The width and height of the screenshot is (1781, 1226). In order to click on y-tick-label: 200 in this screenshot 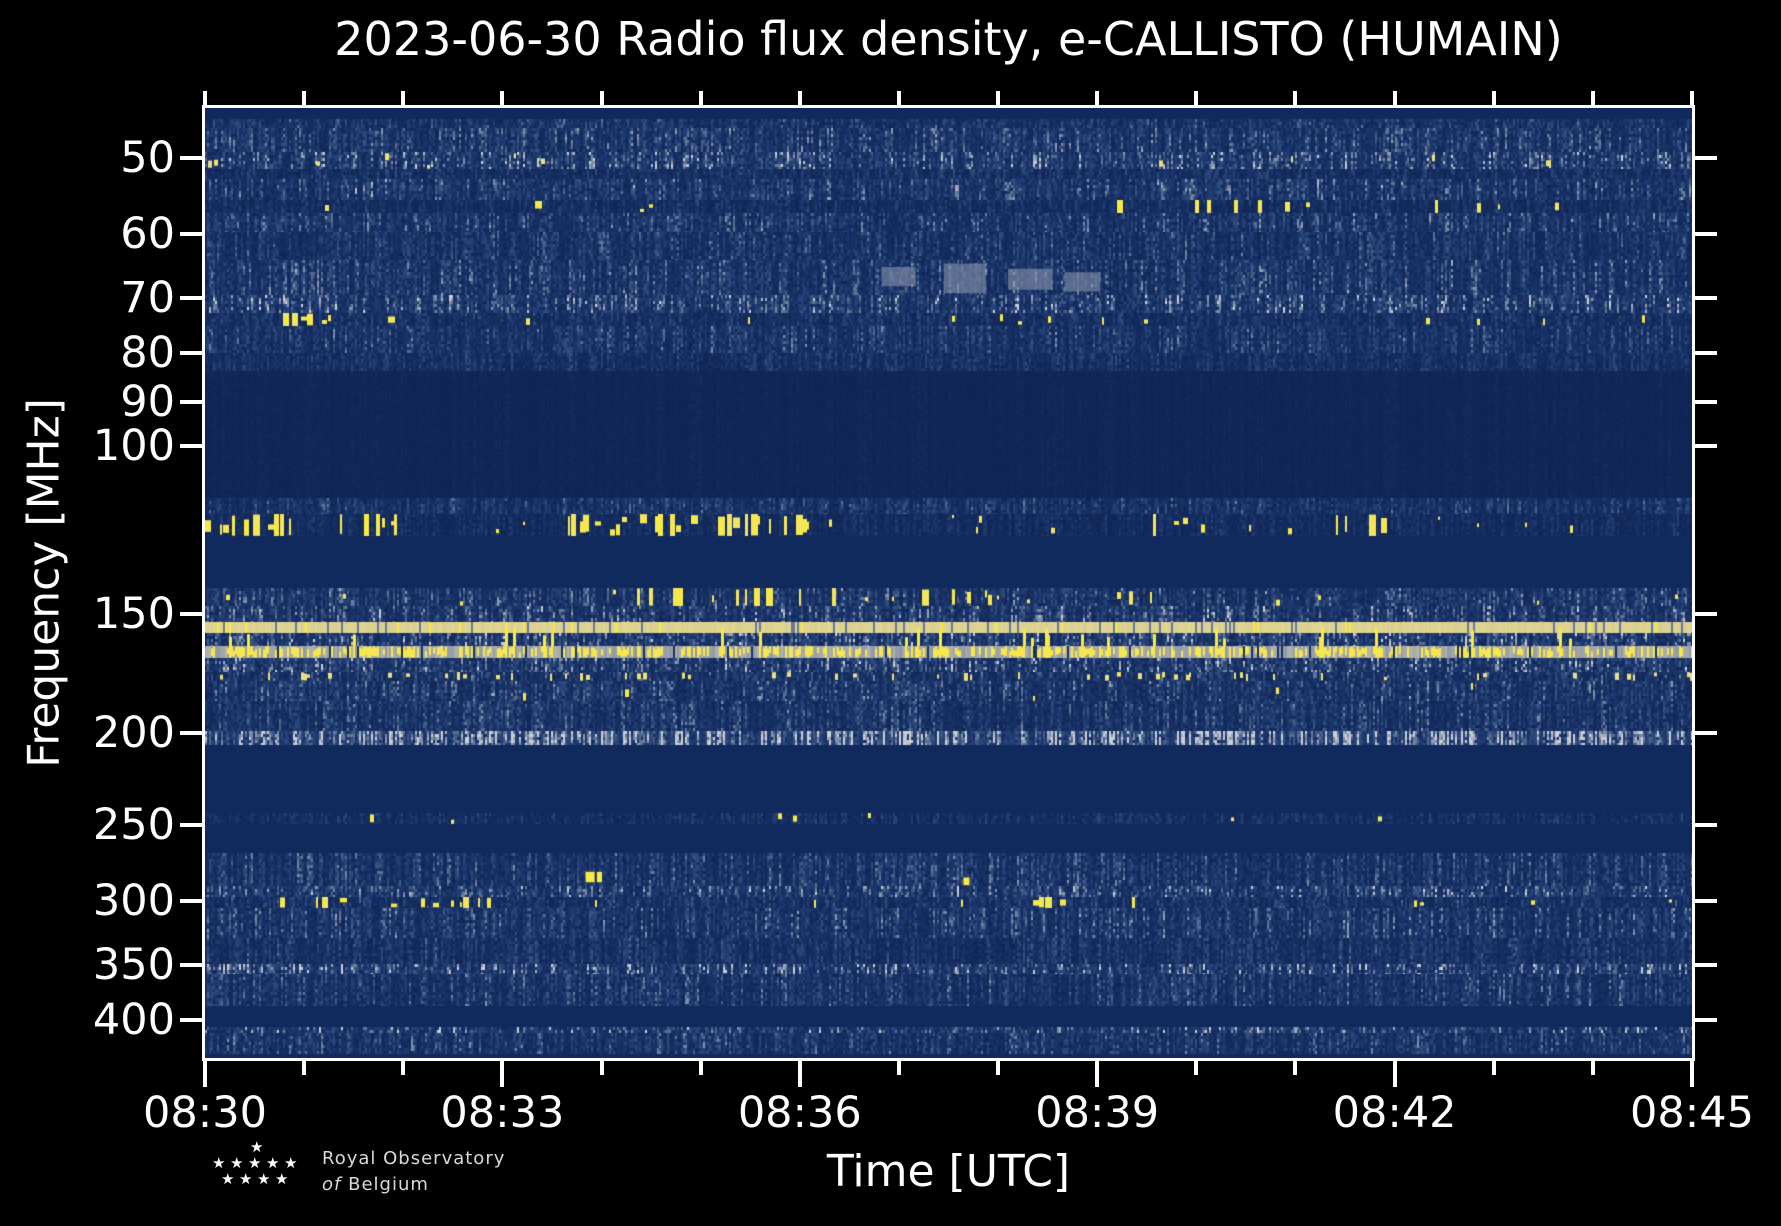, I will do `click(133, 732)`.